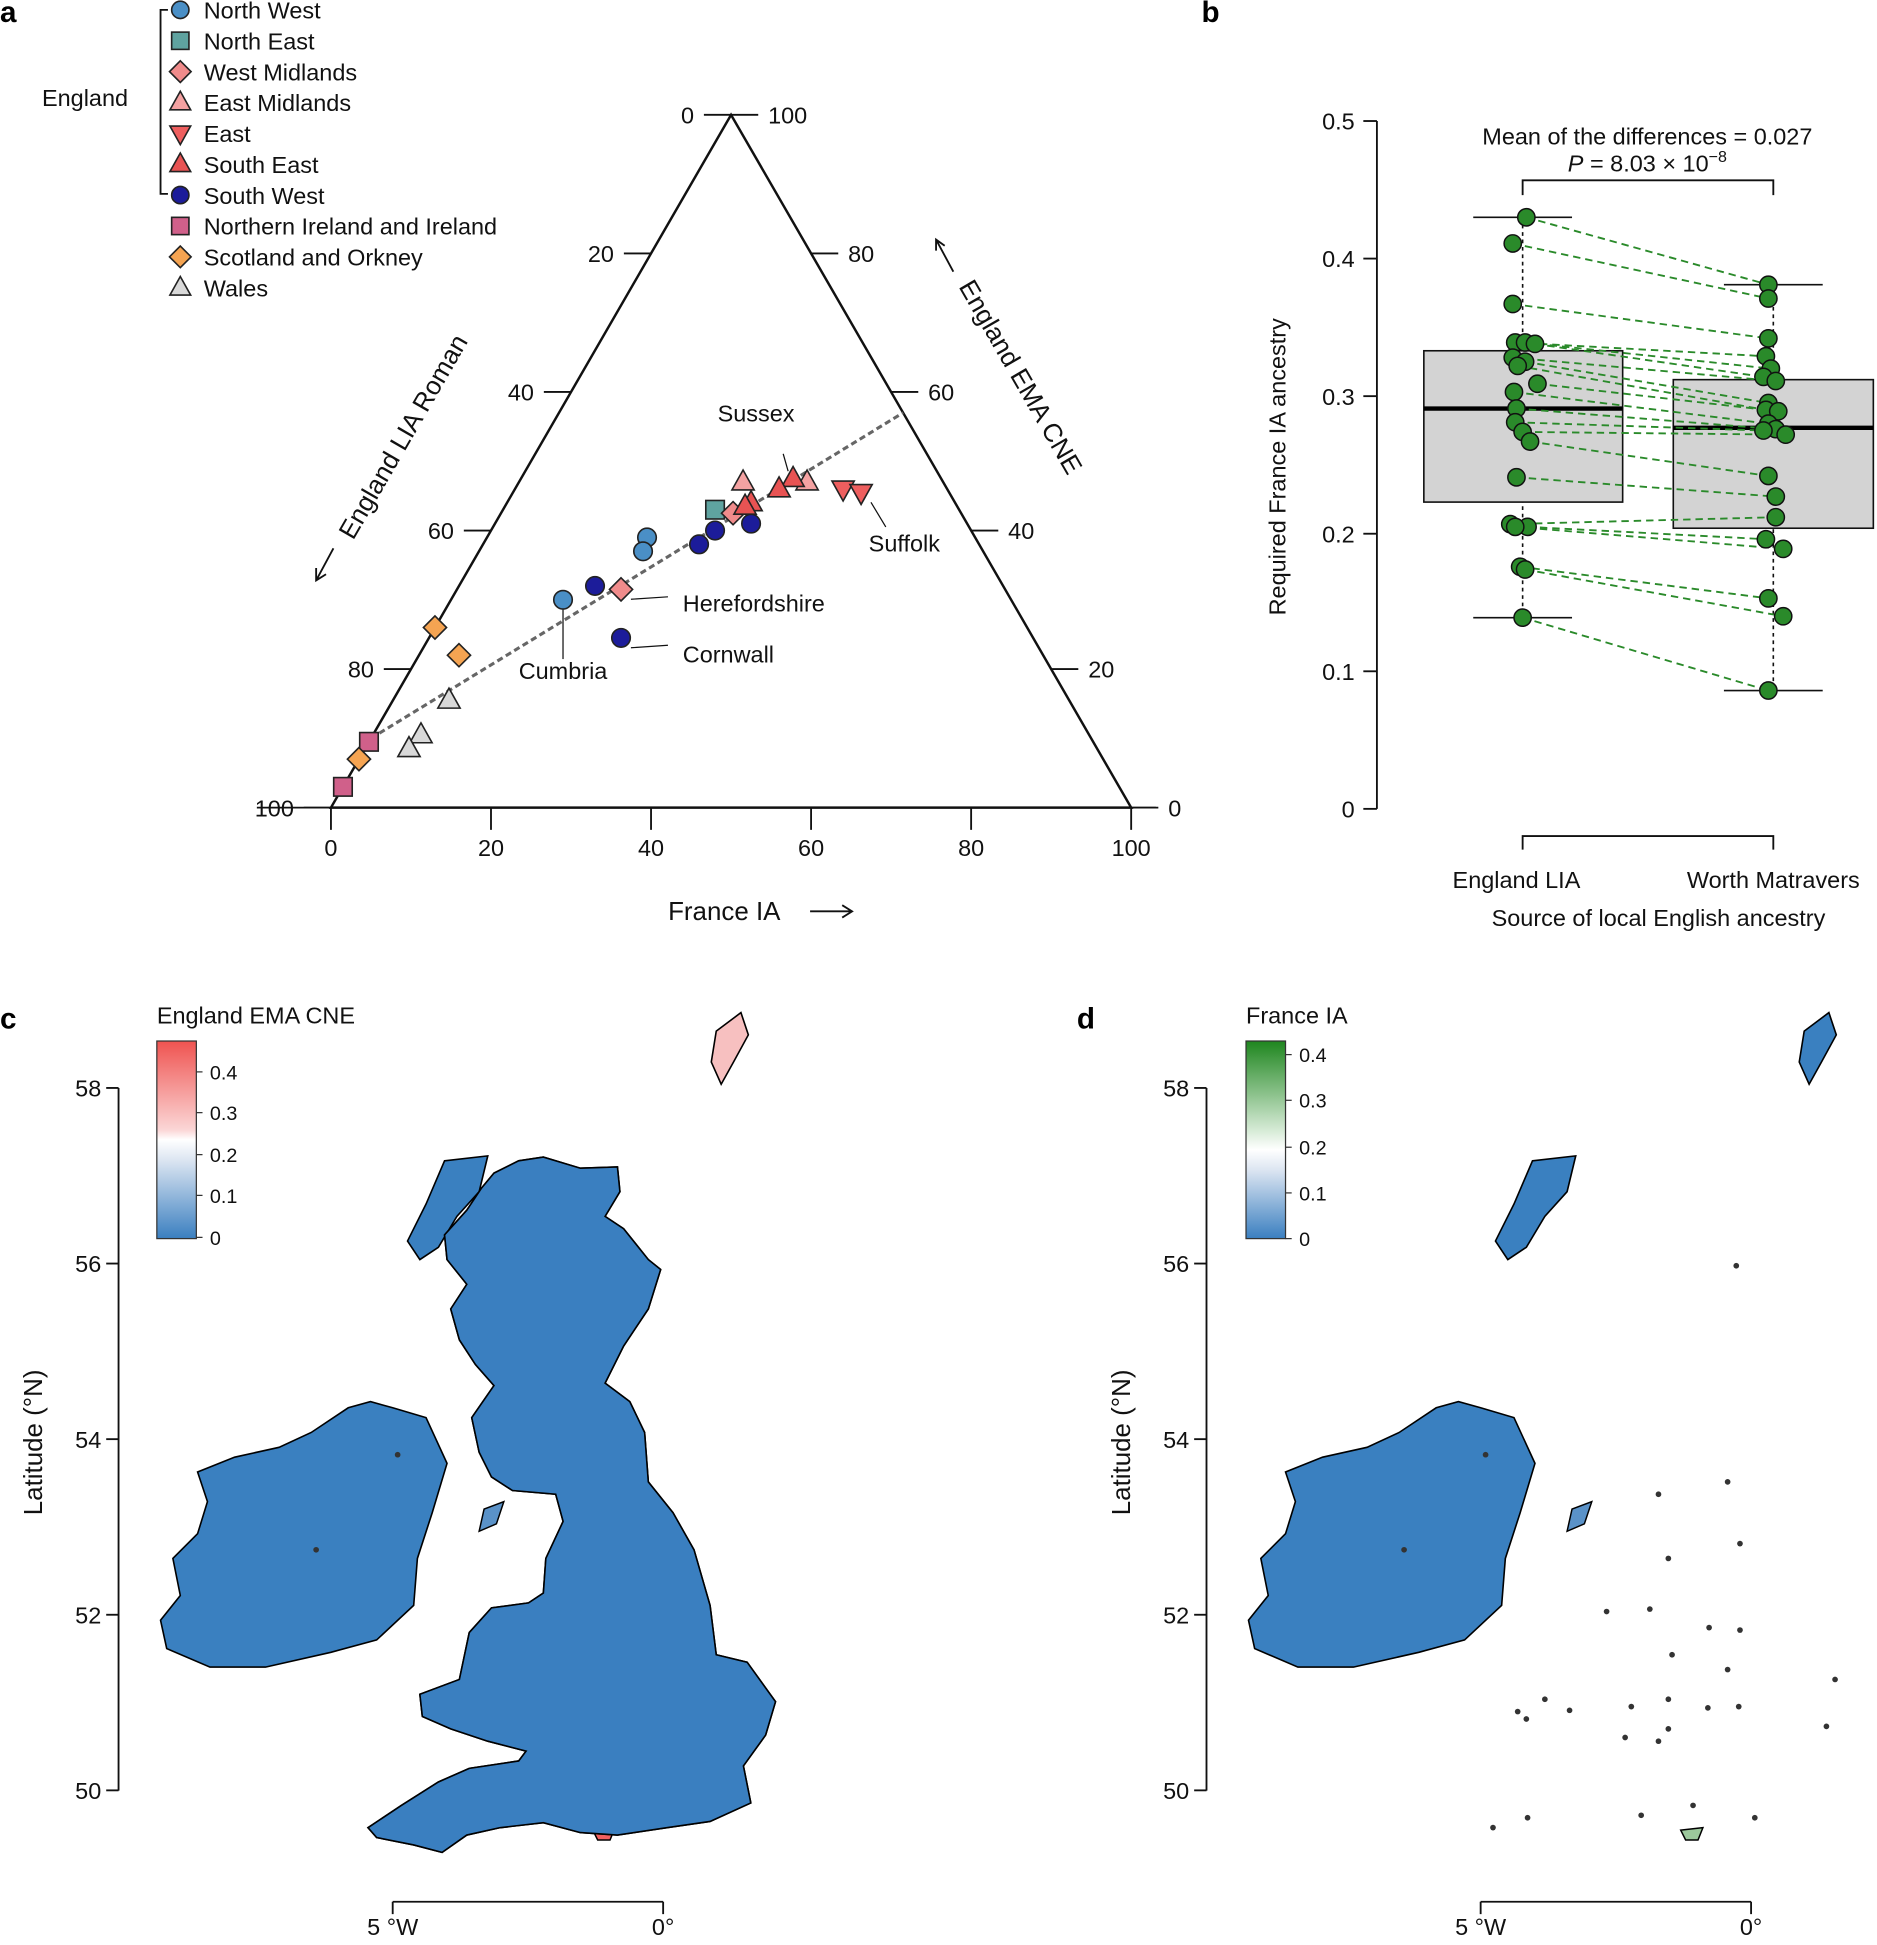 This screenshot has width=1877, height=1945. I want to click on colorbar-title: France IA, so click(1297, 1016).